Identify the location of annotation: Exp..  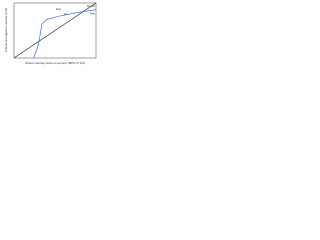
(59, 9).